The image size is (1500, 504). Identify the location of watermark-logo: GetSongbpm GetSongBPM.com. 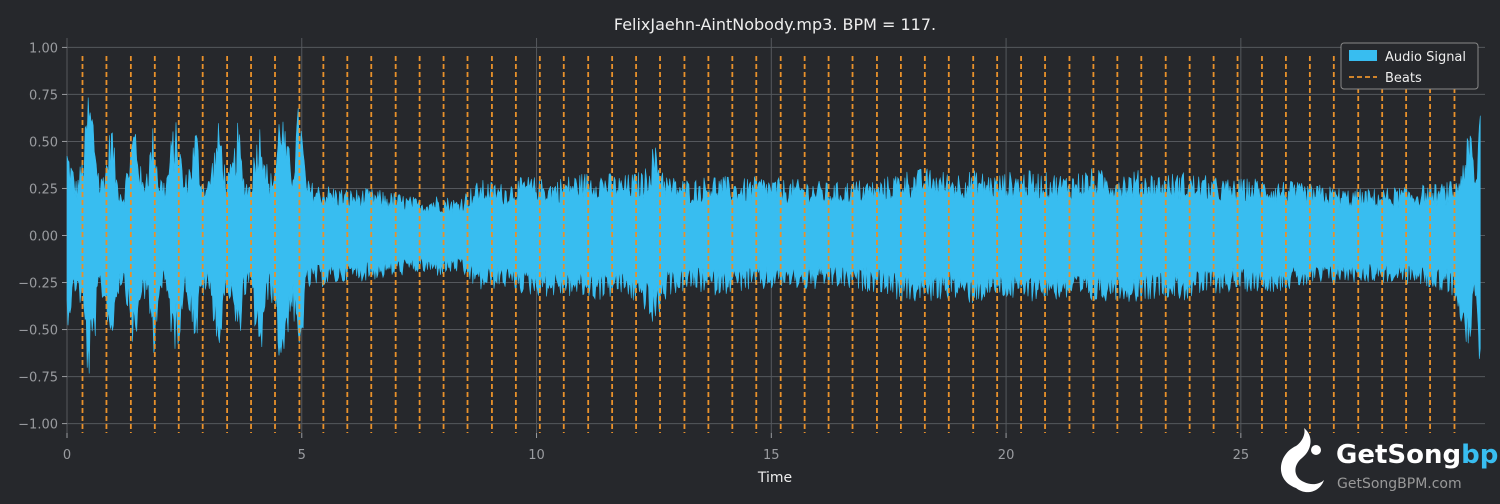
(1390, 460).